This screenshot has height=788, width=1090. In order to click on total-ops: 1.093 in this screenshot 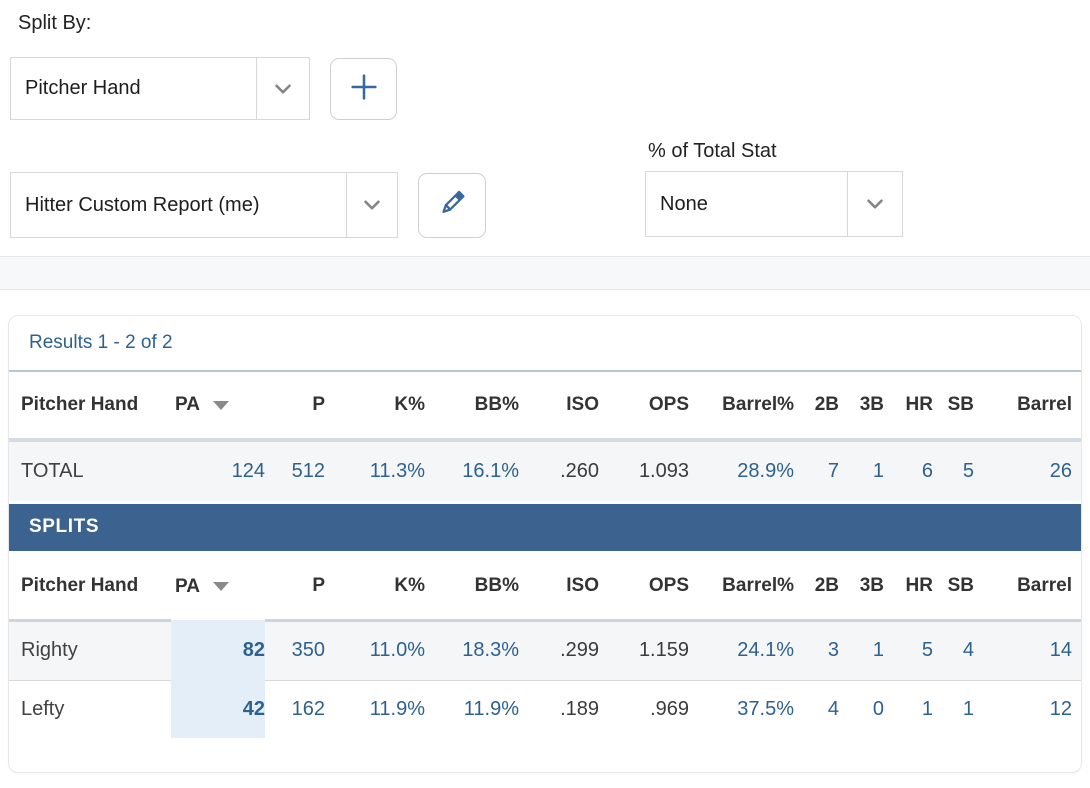, I will do `click(644, 470)`.